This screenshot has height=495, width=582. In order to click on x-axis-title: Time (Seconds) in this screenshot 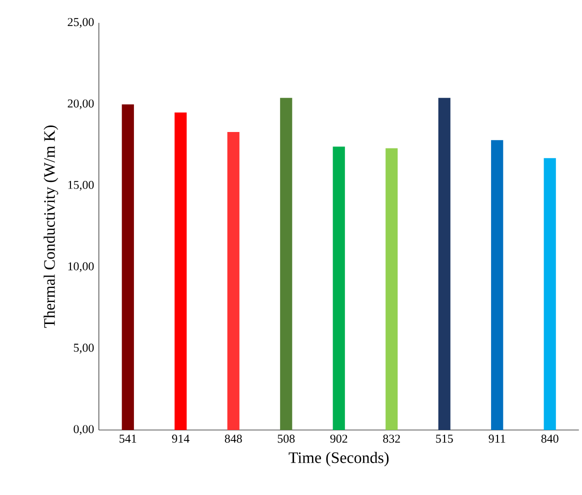, I will do `click(338, 459)`.